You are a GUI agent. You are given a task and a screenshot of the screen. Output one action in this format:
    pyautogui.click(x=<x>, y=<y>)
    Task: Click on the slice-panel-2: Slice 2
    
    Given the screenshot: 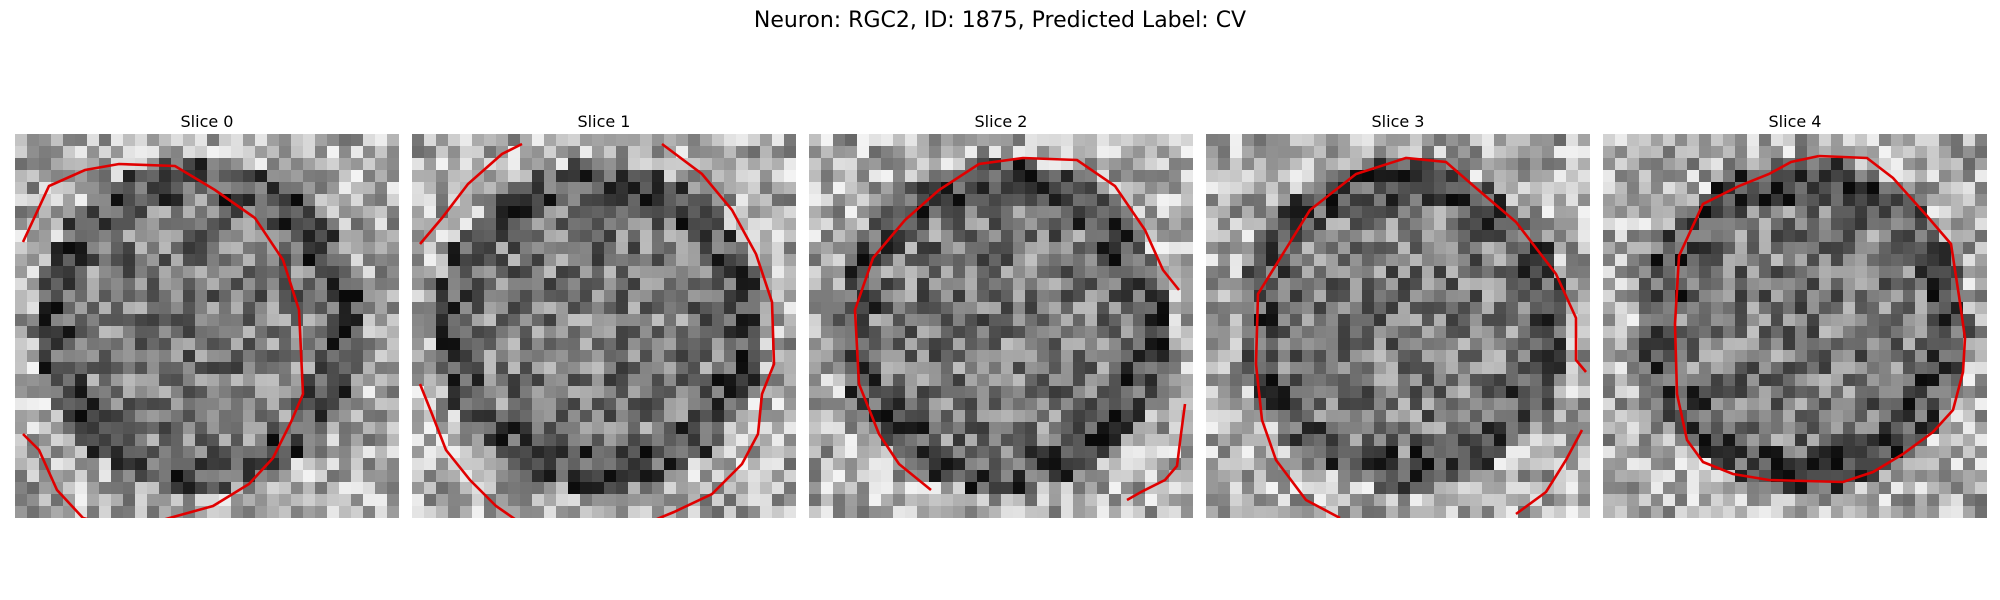 What is the action you would take?
    pyautogui.click(x=1001, y=314)
    